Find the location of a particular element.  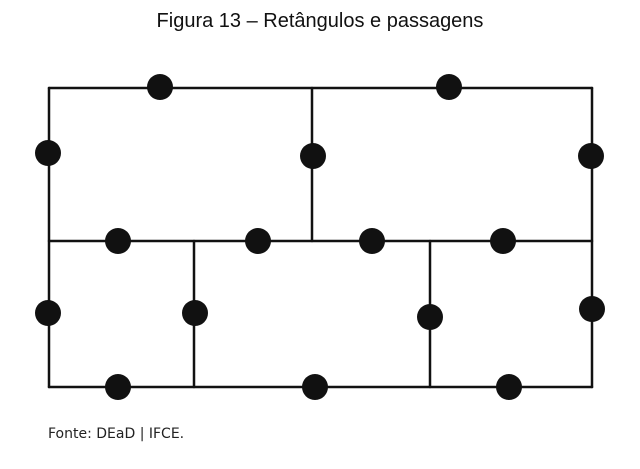

figure-source: Fonte: DEaD | IFCE. is located at coordinates (116, 434).